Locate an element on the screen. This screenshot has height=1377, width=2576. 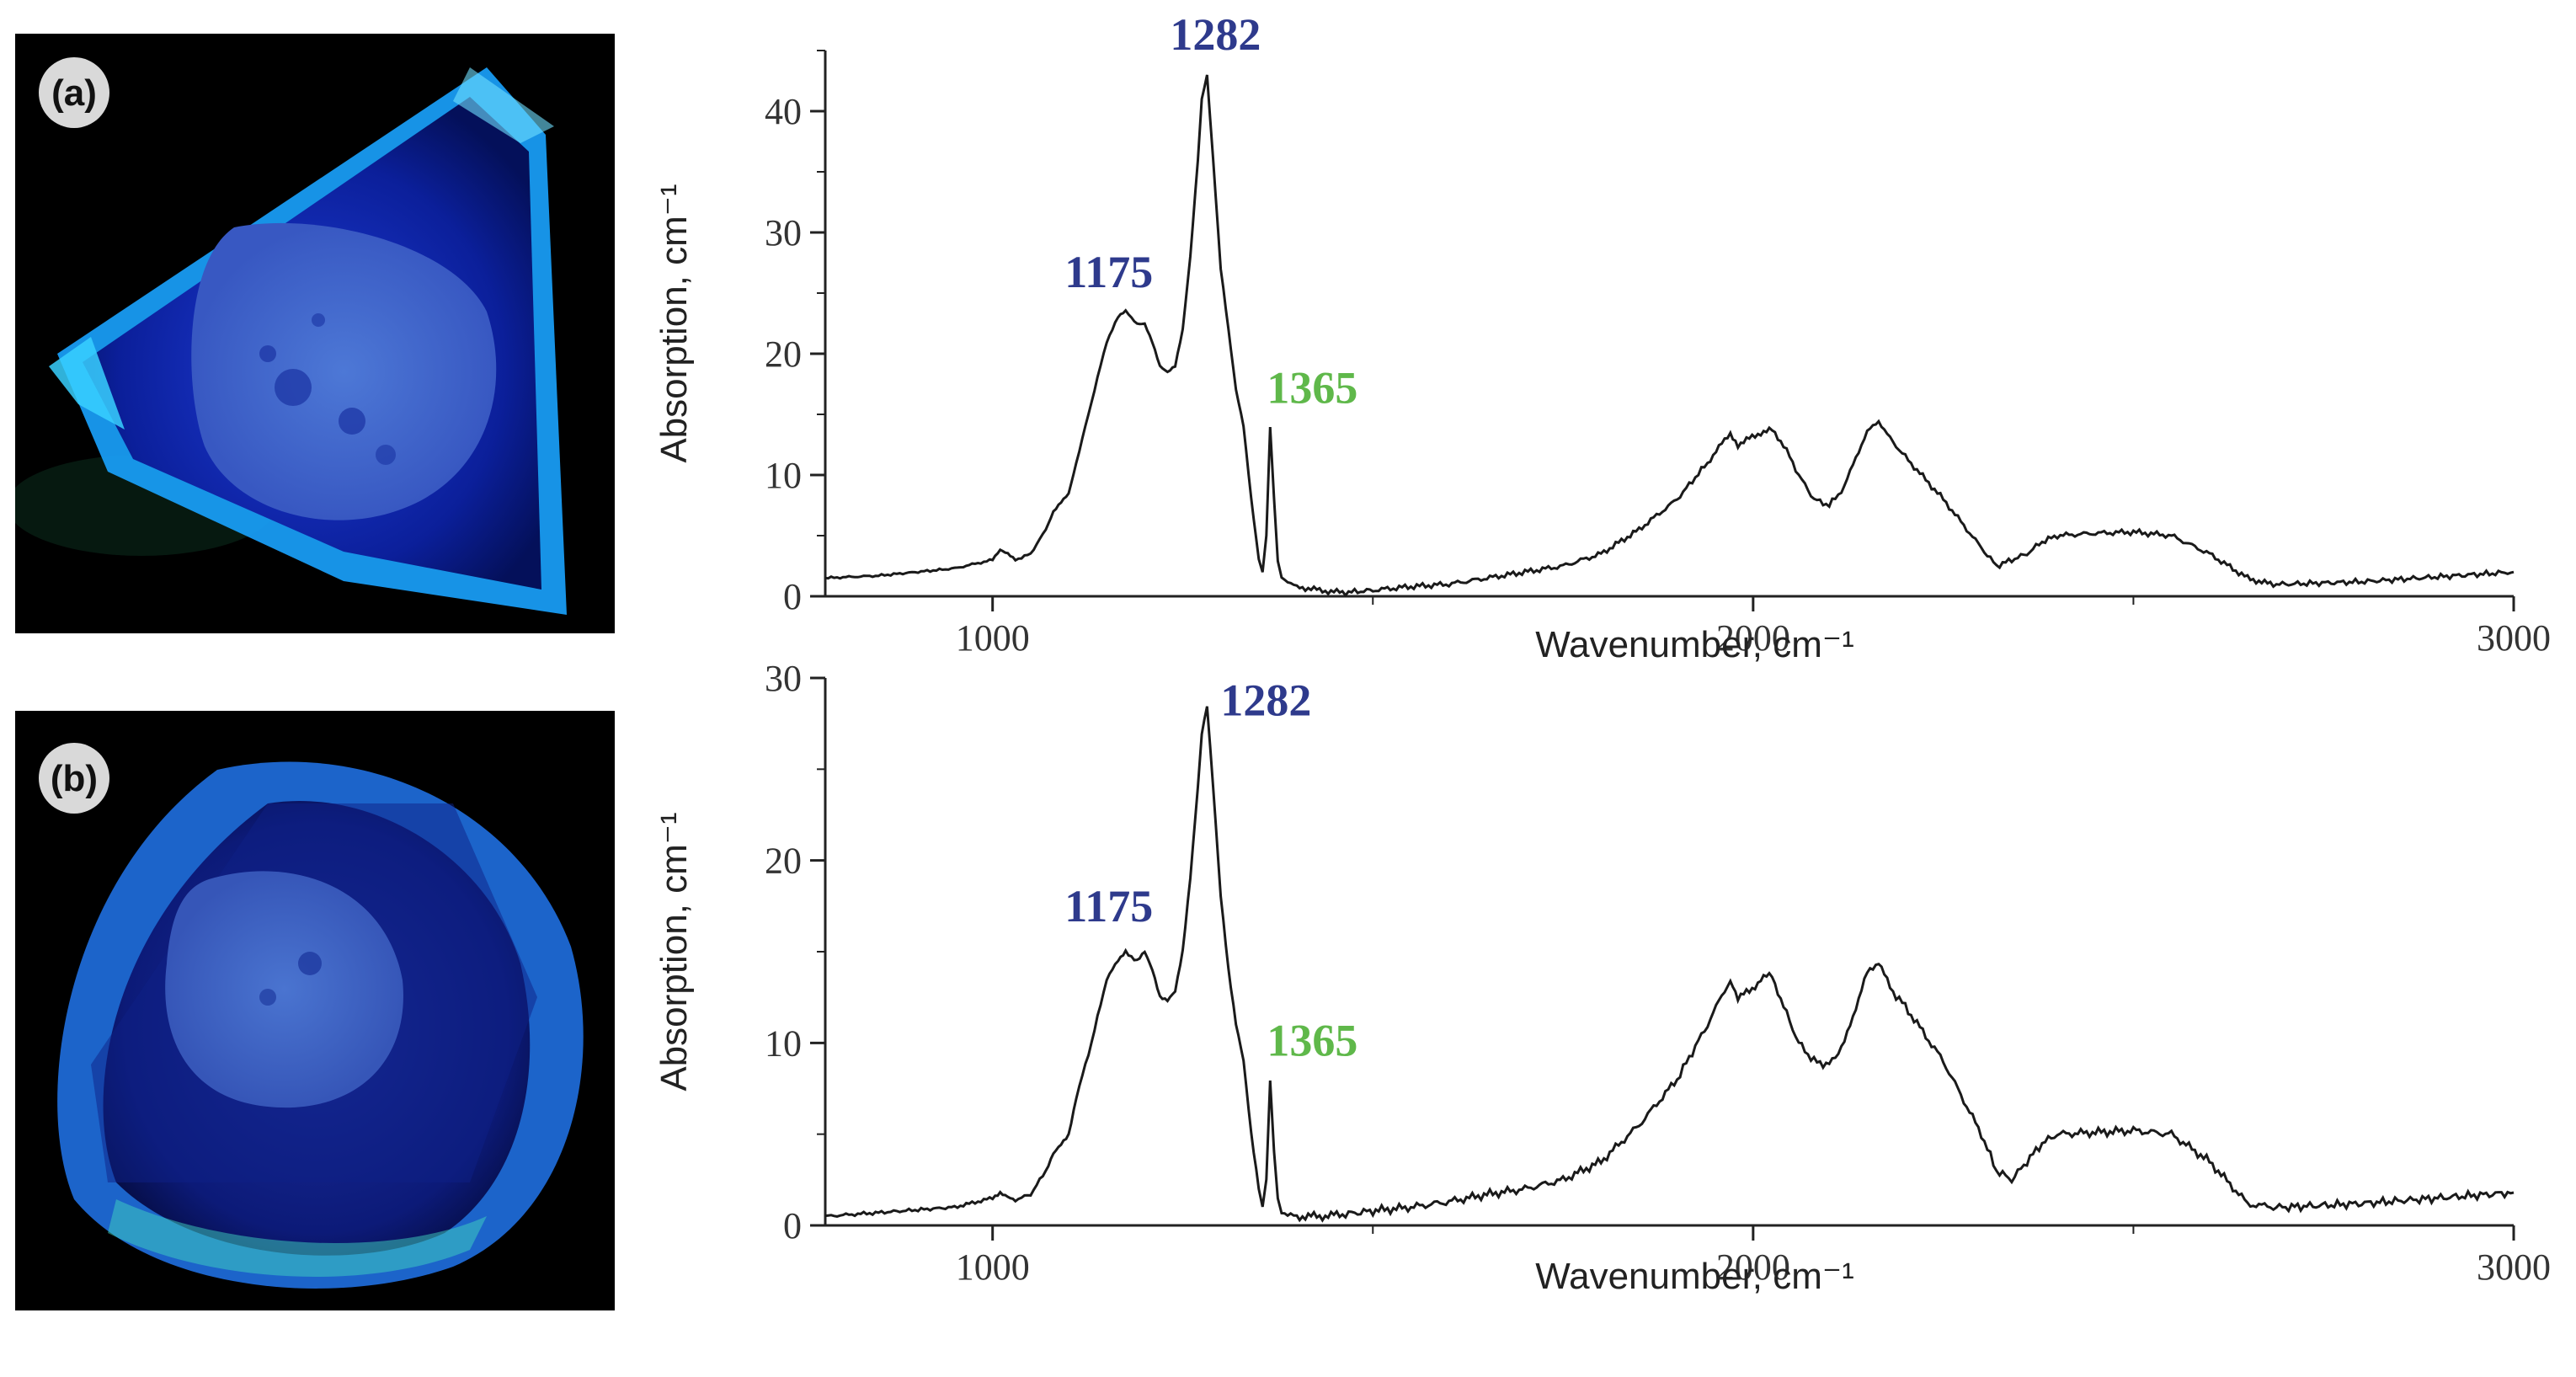
panel-badge-a is located at coordinates (74, 92).